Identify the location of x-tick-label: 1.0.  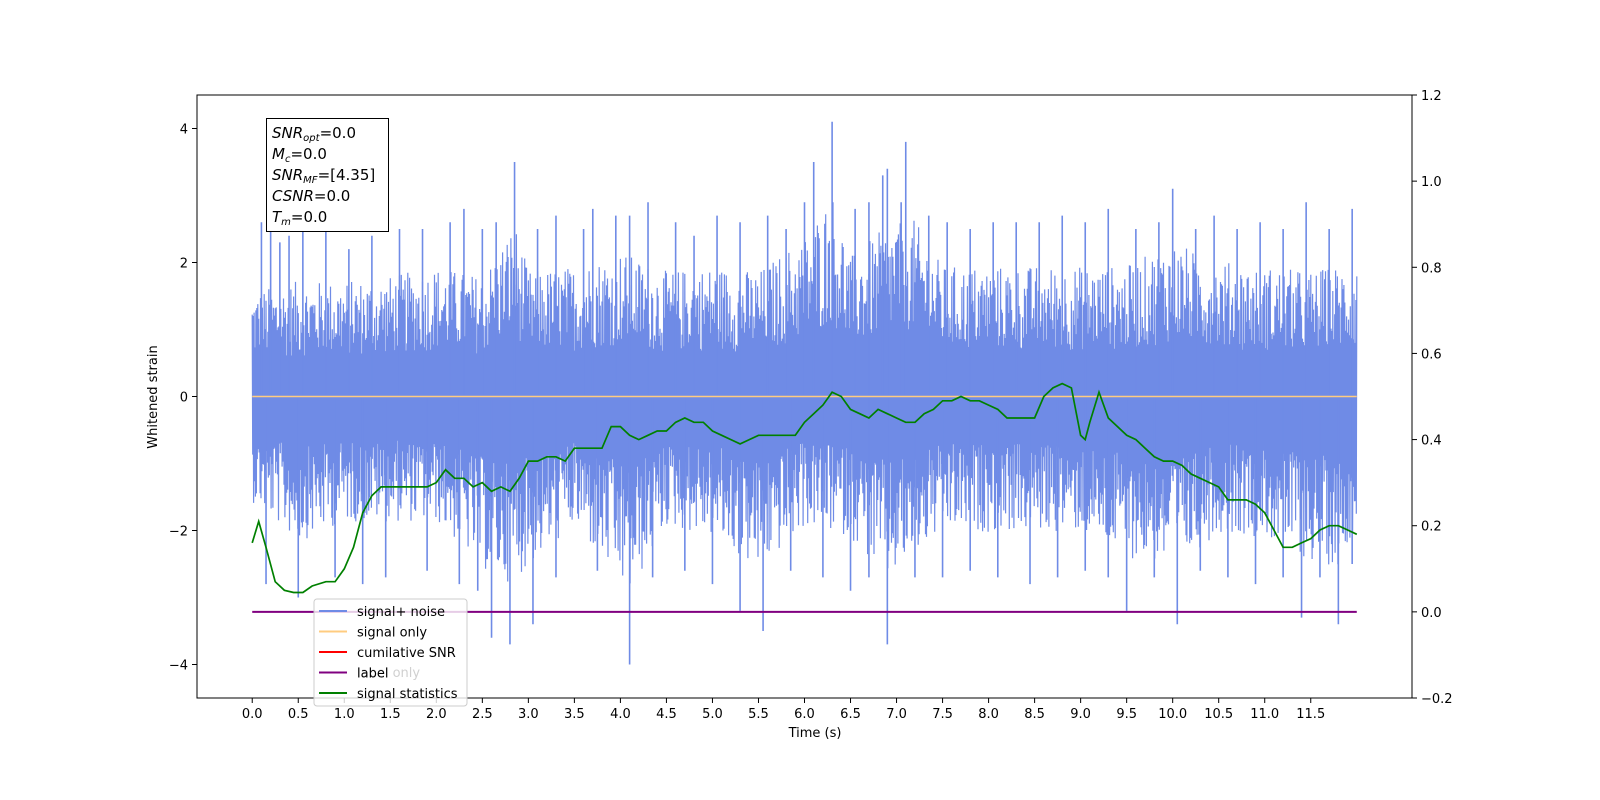
(344, 714).